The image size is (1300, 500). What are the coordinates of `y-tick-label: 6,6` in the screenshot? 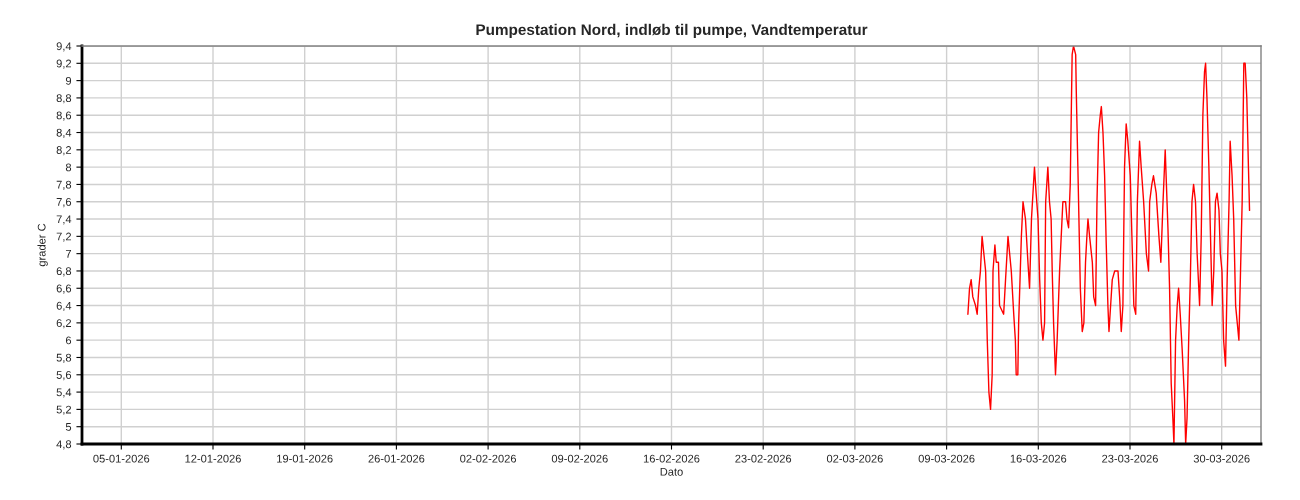 It's located at (64, 289).